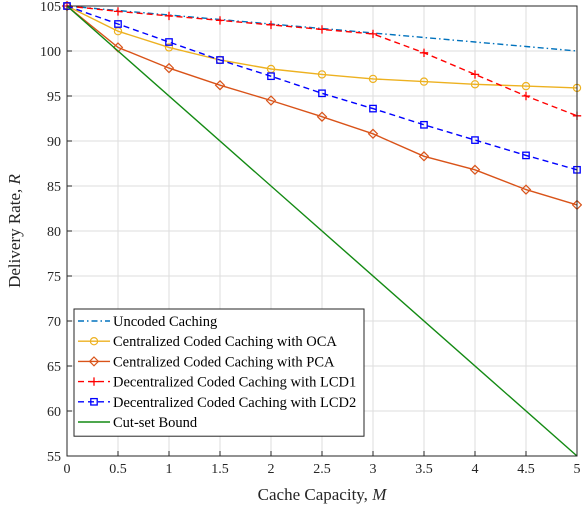  I want to click on legend-label: Centralized Coded Caching with OCA, so click(225, 342).